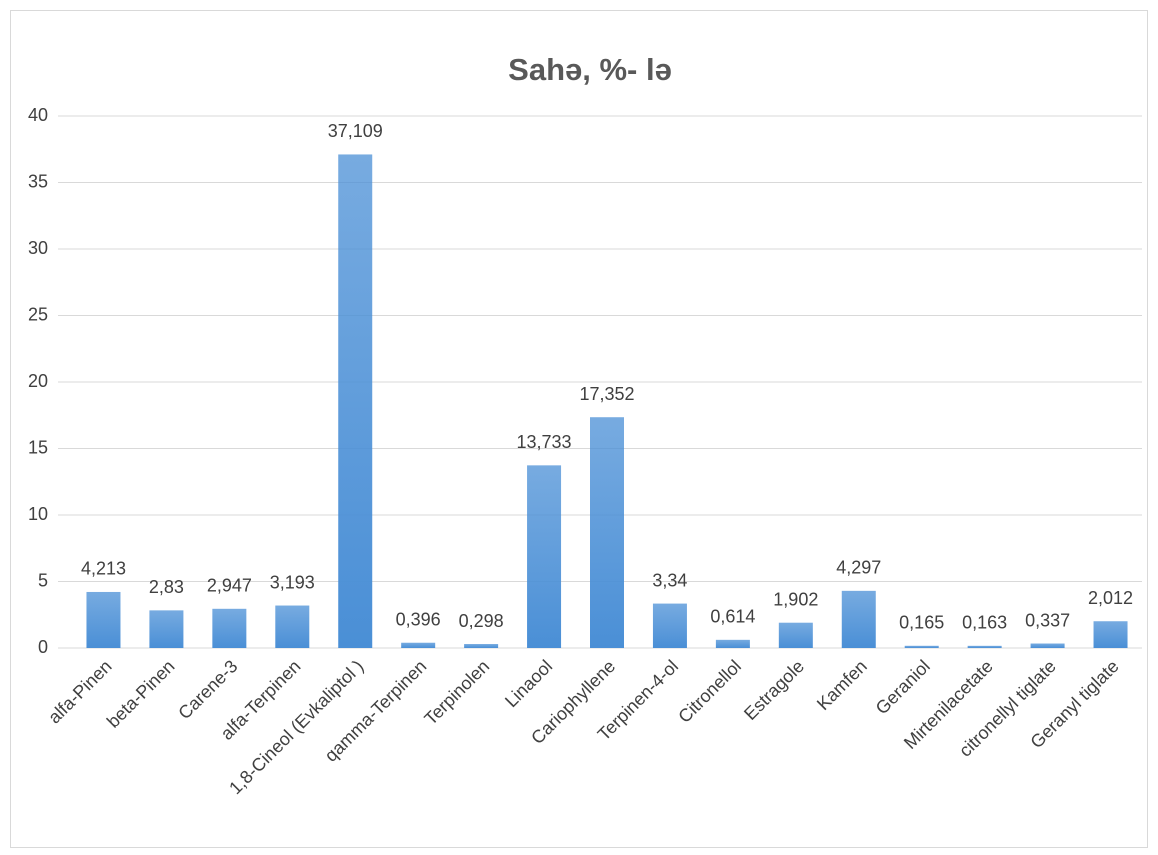 The height and width of the screenshot is (855, 1158). What do you see at coordinates (229, 586) in the screenshot?
I see `data-label: 2,947` at bounding box center [229, 586].